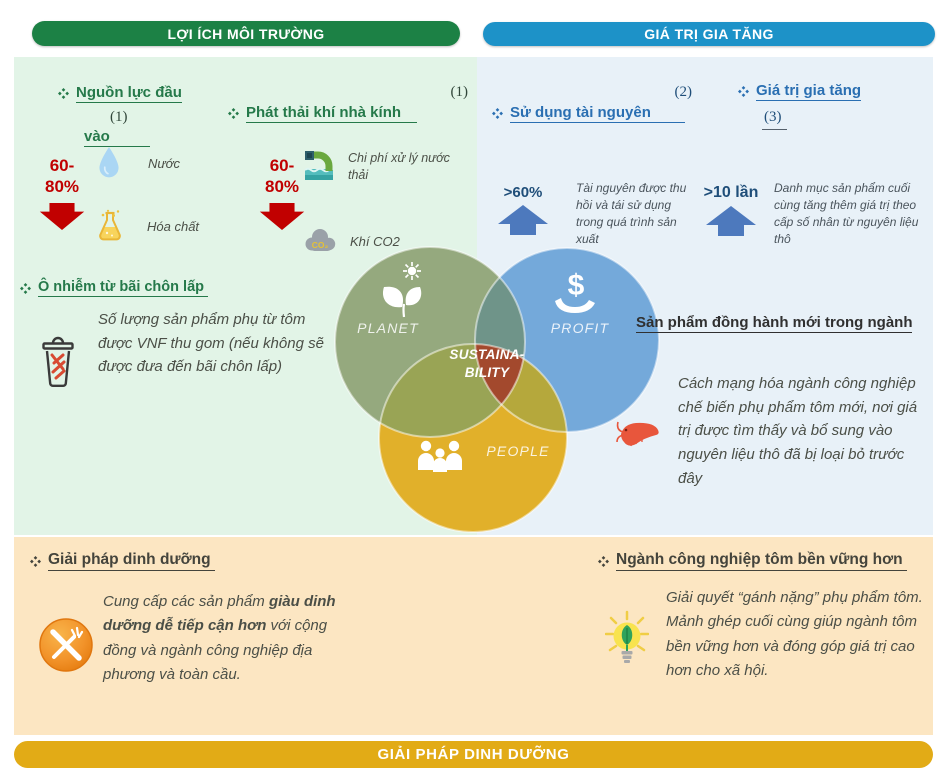  Describe the element at coordinates (800, 106) in the screenshot. I see `section-added-value-heading: Giá trị gia tăng (3)` at that location.